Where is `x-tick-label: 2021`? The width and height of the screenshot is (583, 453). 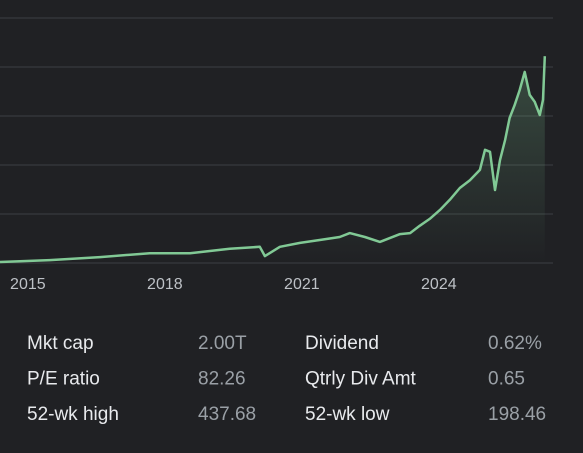
x-tick-label: 2021 is located at coordinates (302, 284).